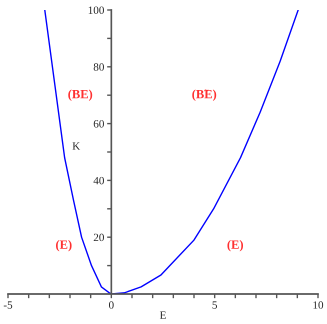  What do you see at coordinates (99, 67) in the screenshot?
I see `y-tick-label: 80` at bounding box center [99, 67].